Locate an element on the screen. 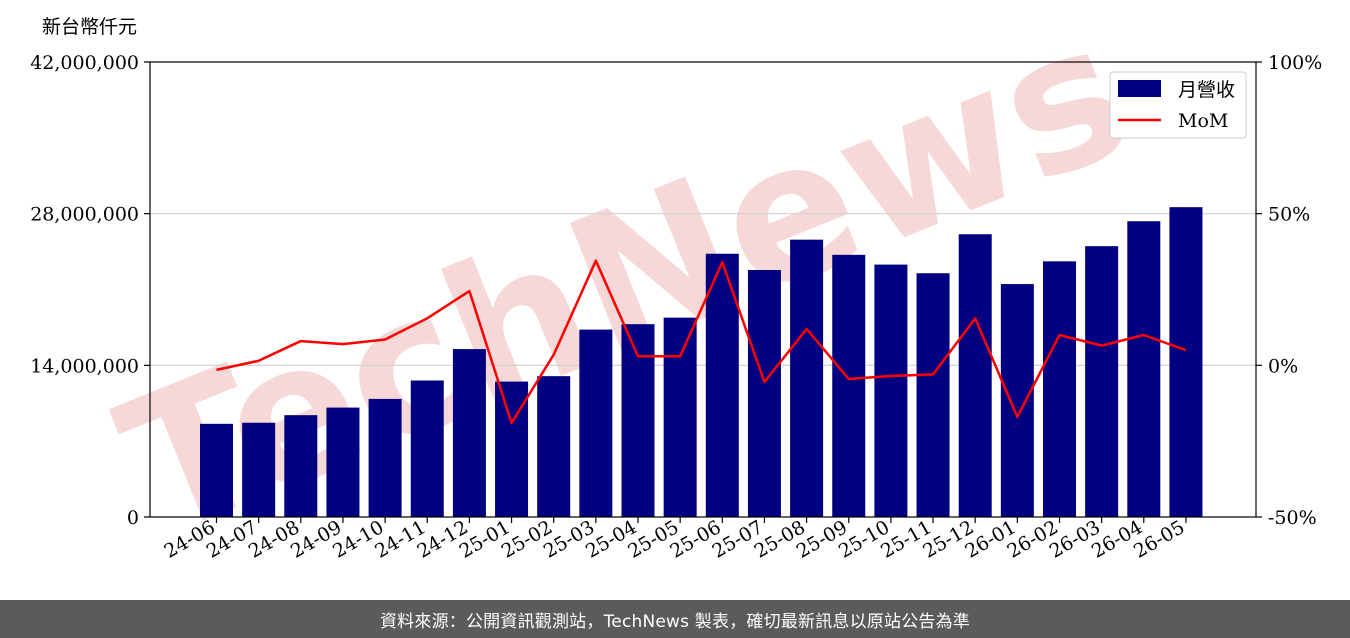 This screenshot has width=1350, height=638. y-left-tick-label: 28,000,000 is located at coordinates (84, 215).